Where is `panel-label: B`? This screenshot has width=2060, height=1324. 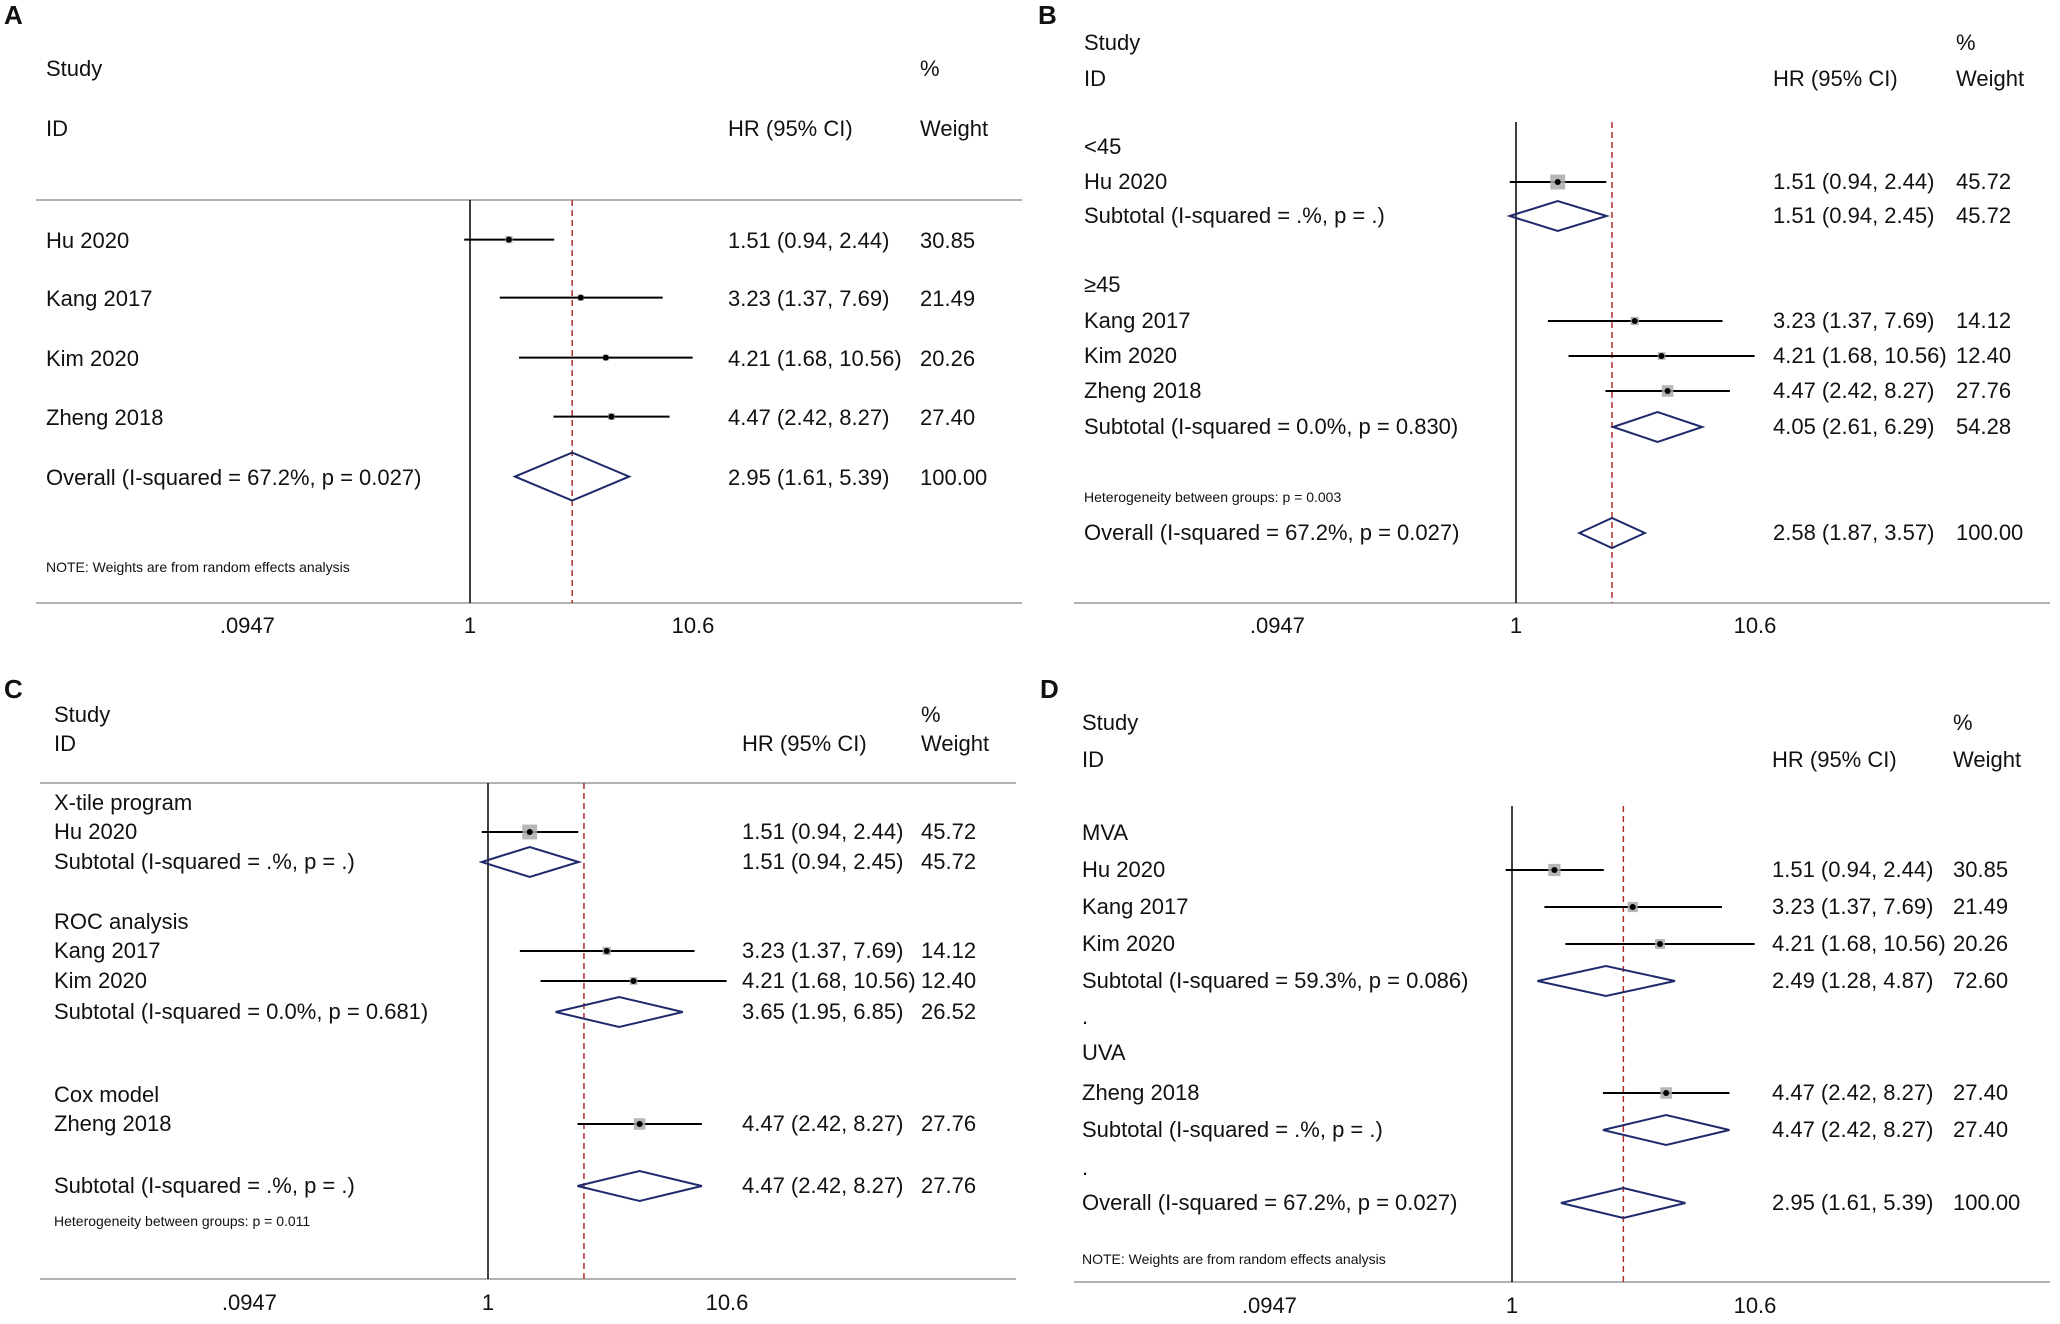 panel-label: B is located at coordinates (1047, 15).